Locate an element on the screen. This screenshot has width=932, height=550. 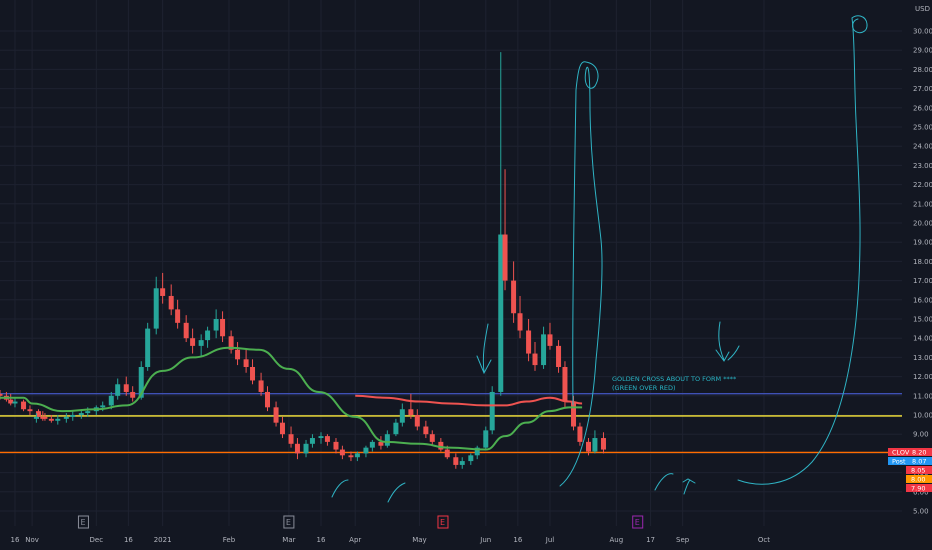
x-tick-label: May is located at coordinates (419, 540).